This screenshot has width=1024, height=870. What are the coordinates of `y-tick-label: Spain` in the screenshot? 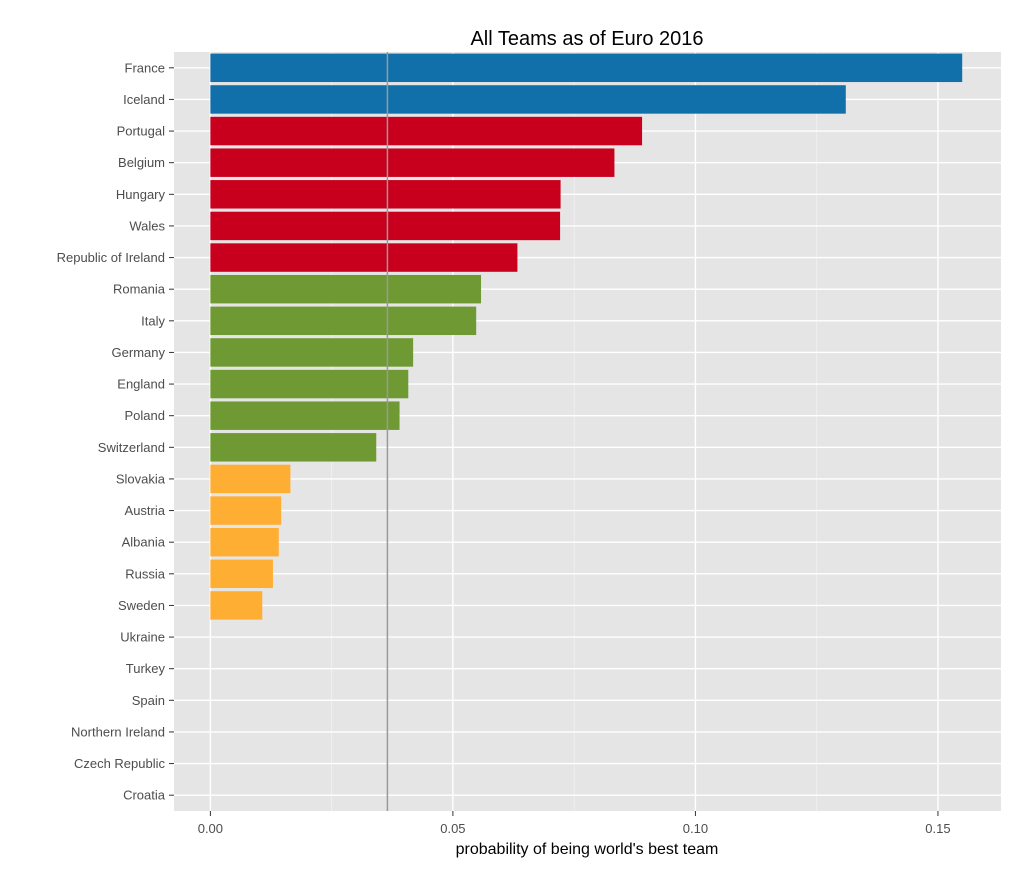 It's located at (148, 700).